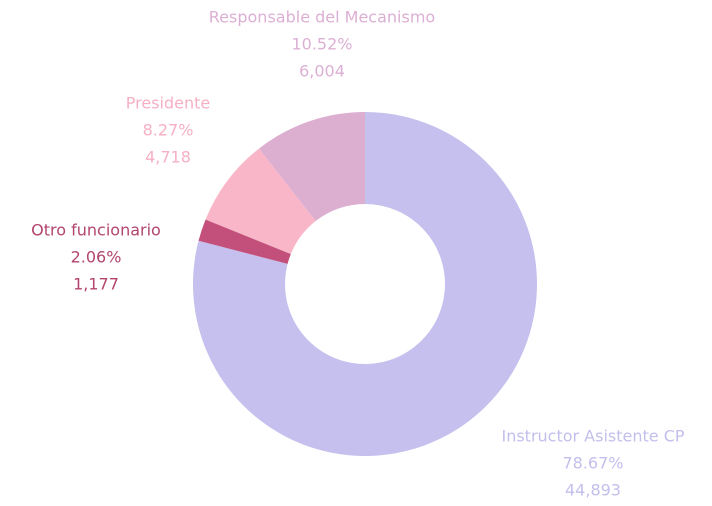  I want to click on slice-percent: 2.06%, so click(96, 257).